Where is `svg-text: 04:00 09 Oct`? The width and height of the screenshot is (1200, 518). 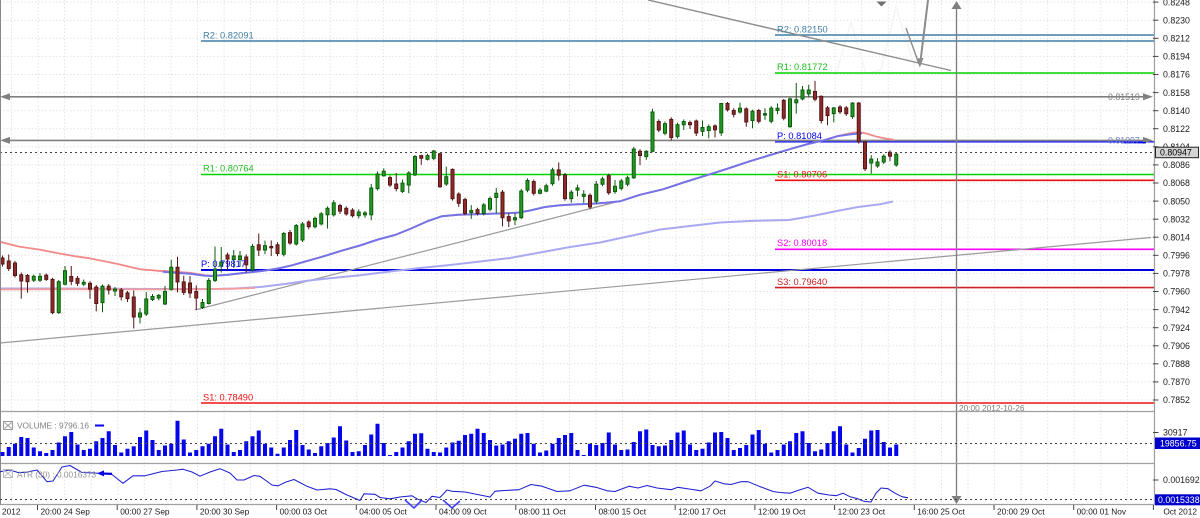 svg-text: 04:00 09 Oct is located at coordinates (463, 512).